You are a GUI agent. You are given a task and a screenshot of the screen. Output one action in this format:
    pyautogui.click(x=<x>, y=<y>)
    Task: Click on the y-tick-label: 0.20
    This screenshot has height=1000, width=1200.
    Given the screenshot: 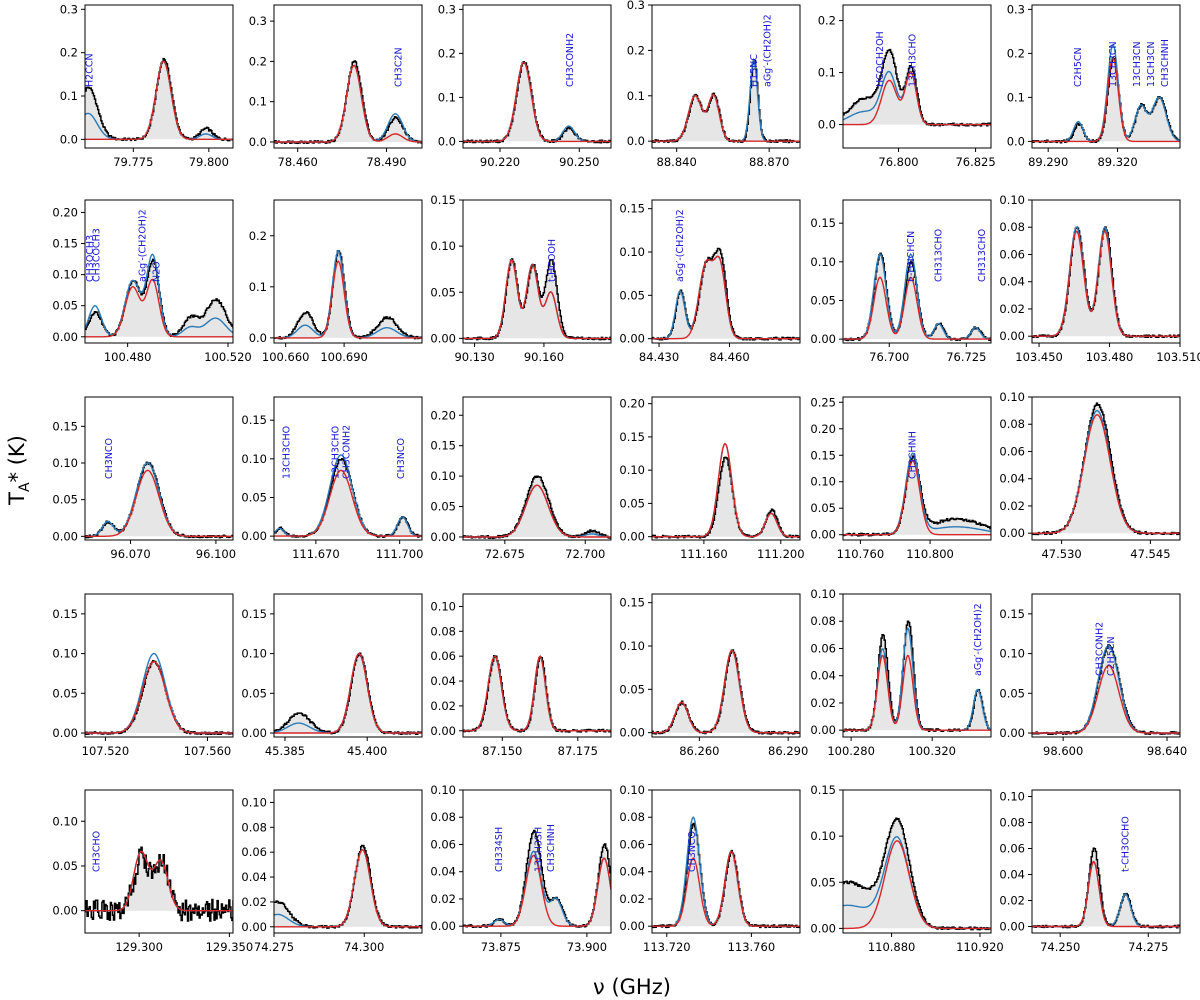 What is the action you would take?
    pyautogui.click(x=632, y=404)
    